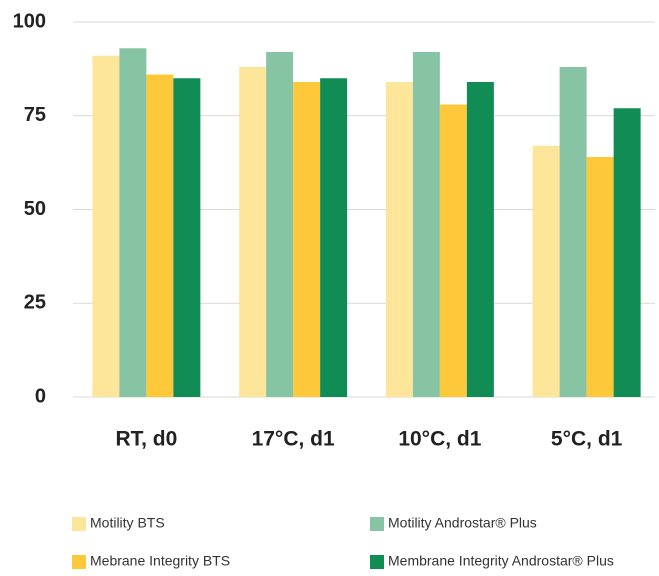 This screenshot has width=659, height=576. What do you see at coordinates (160, 561) in the screenshot?
I see `legend-label: Mebrane Integrity BTS` at bounding box center [160, 561].